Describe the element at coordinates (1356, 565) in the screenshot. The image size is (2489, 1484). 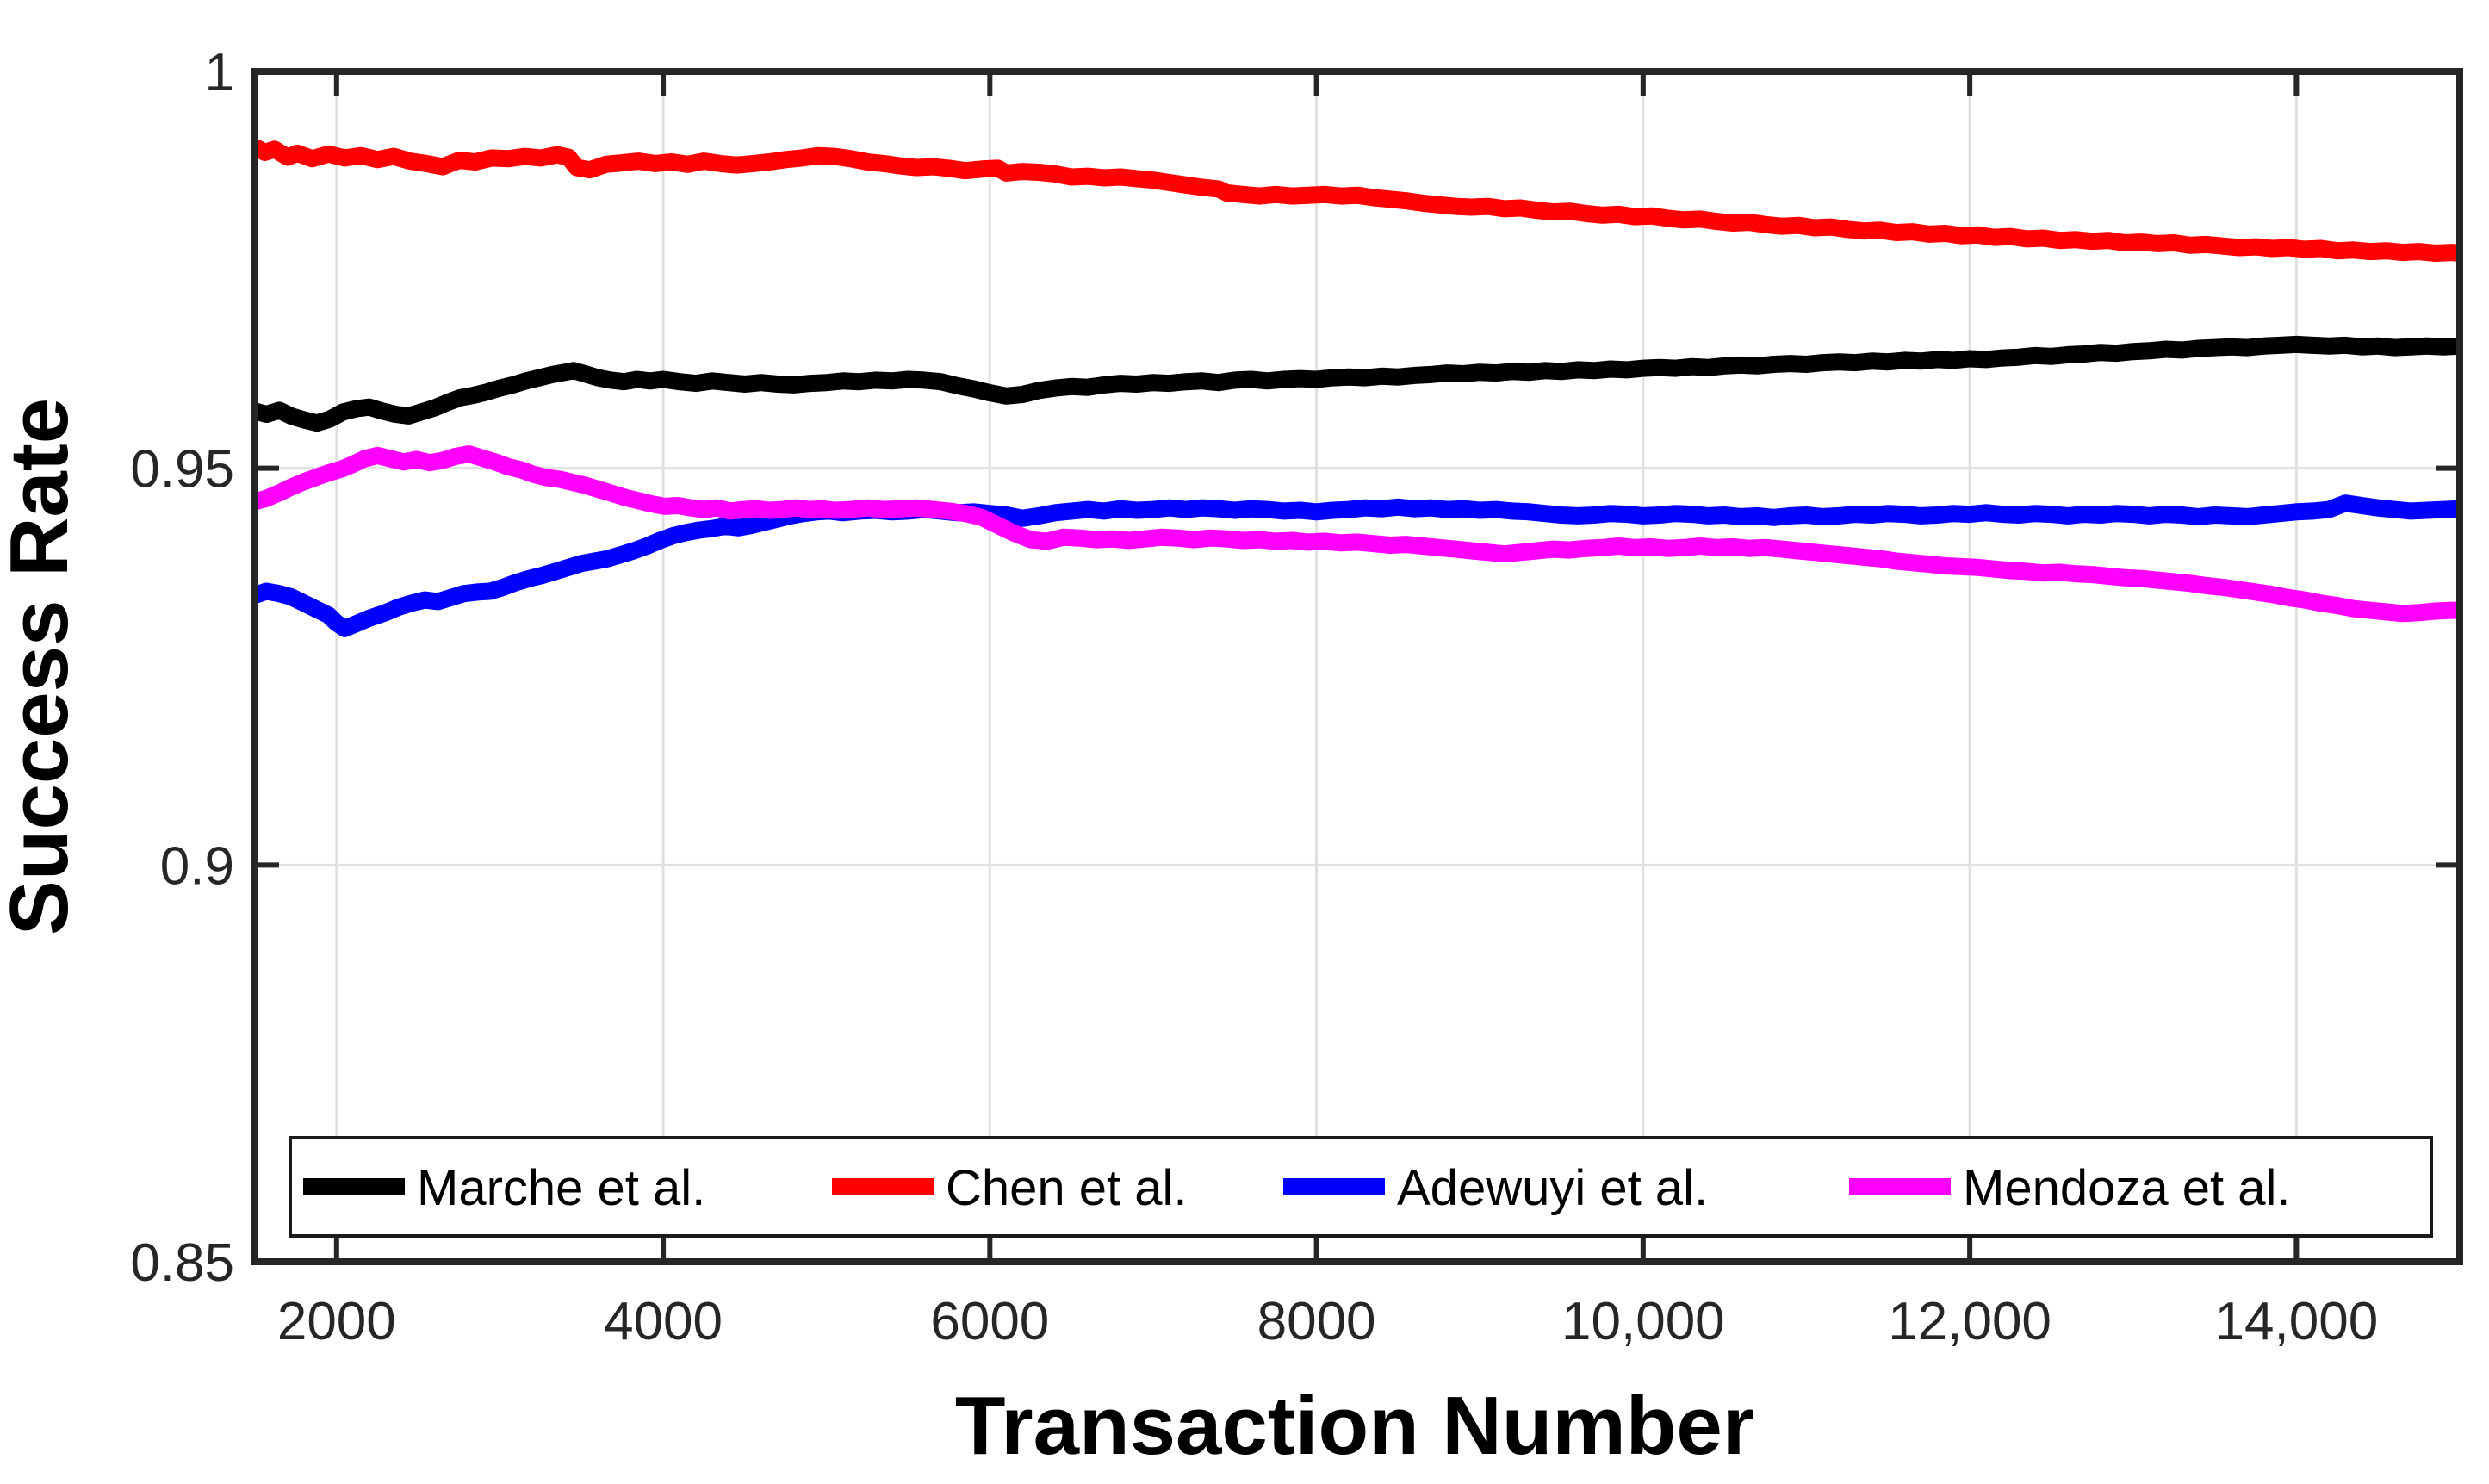
I see `series-line-adewuyi-et-al` at that location.